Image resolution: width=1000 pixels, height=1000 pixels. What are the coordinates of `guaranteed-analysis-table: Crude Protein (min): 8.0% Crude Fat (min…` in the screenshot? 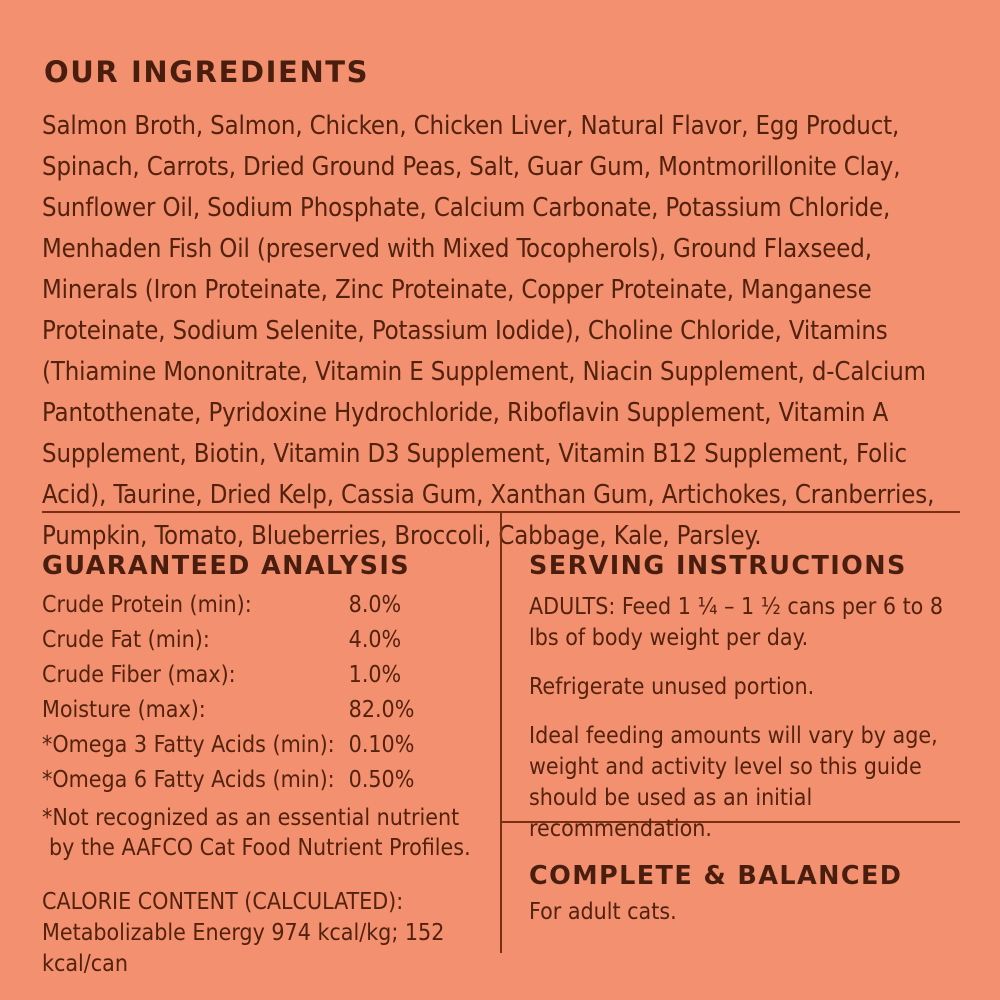 It's located at (255, 697).